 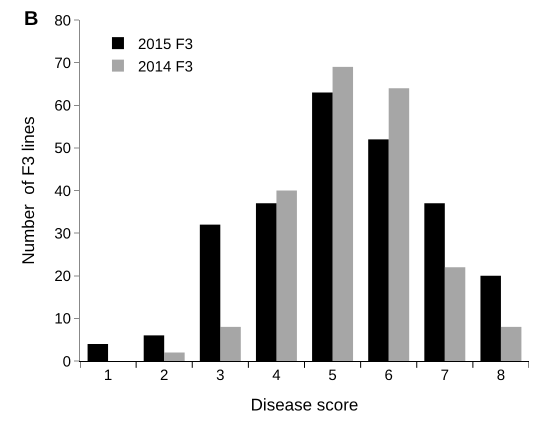 I want to click on y-tick-label: 30, so click(x=62, y=233).